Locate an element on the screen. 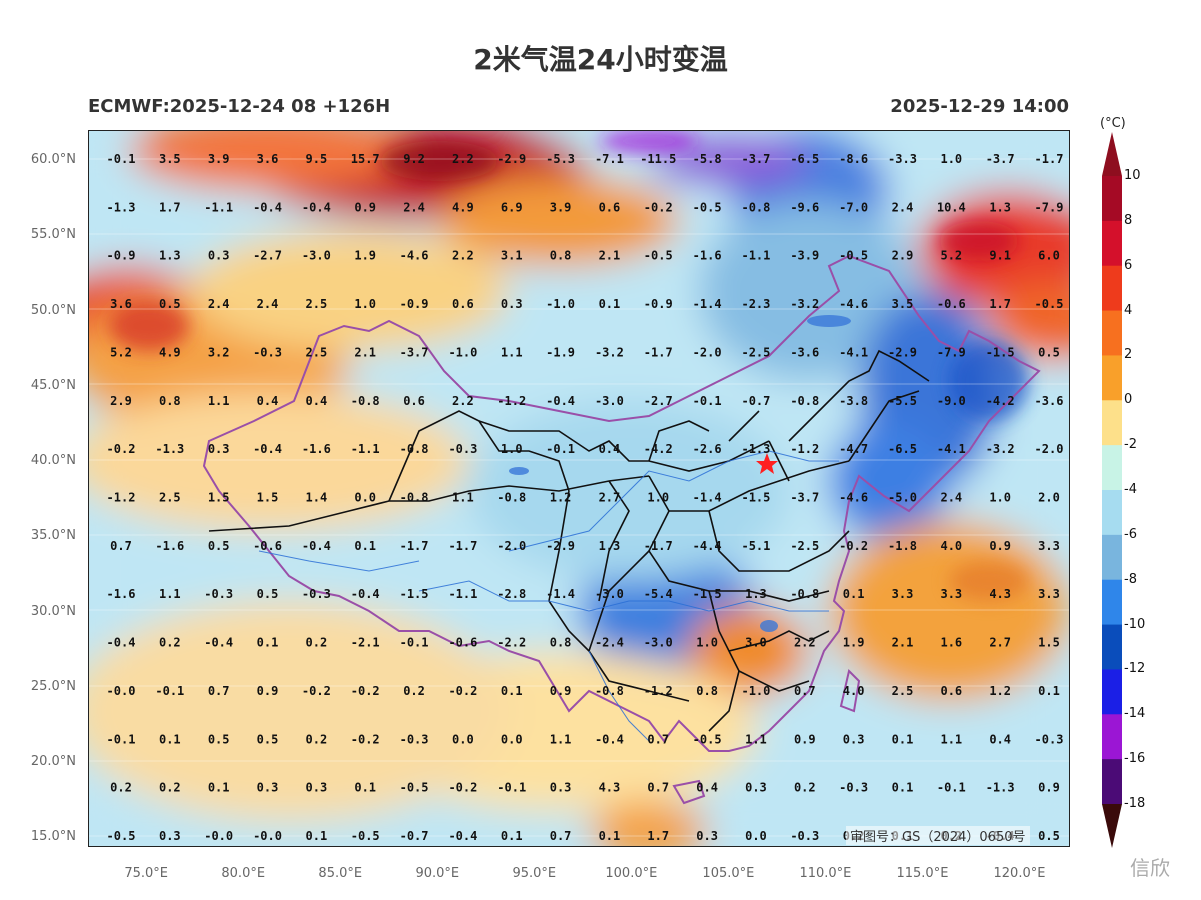 Image resolution: width=1201 pixels, height=900 pixels. grid-value: 2.5 is located at coordinates (317, 352).